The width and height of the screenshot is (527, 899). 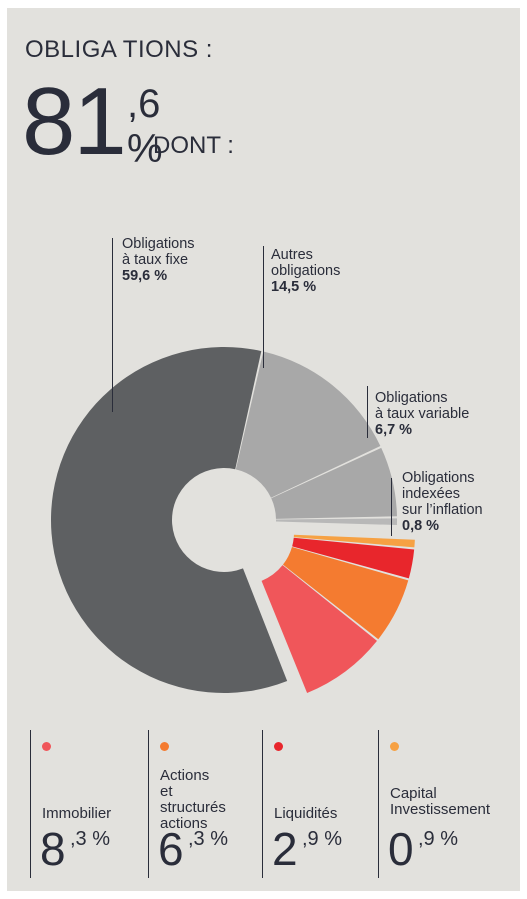 What do you see at coordinates (193, 145) in the screenshot?
I see `dont-label: DONT :` at bounding box center [193, 145].